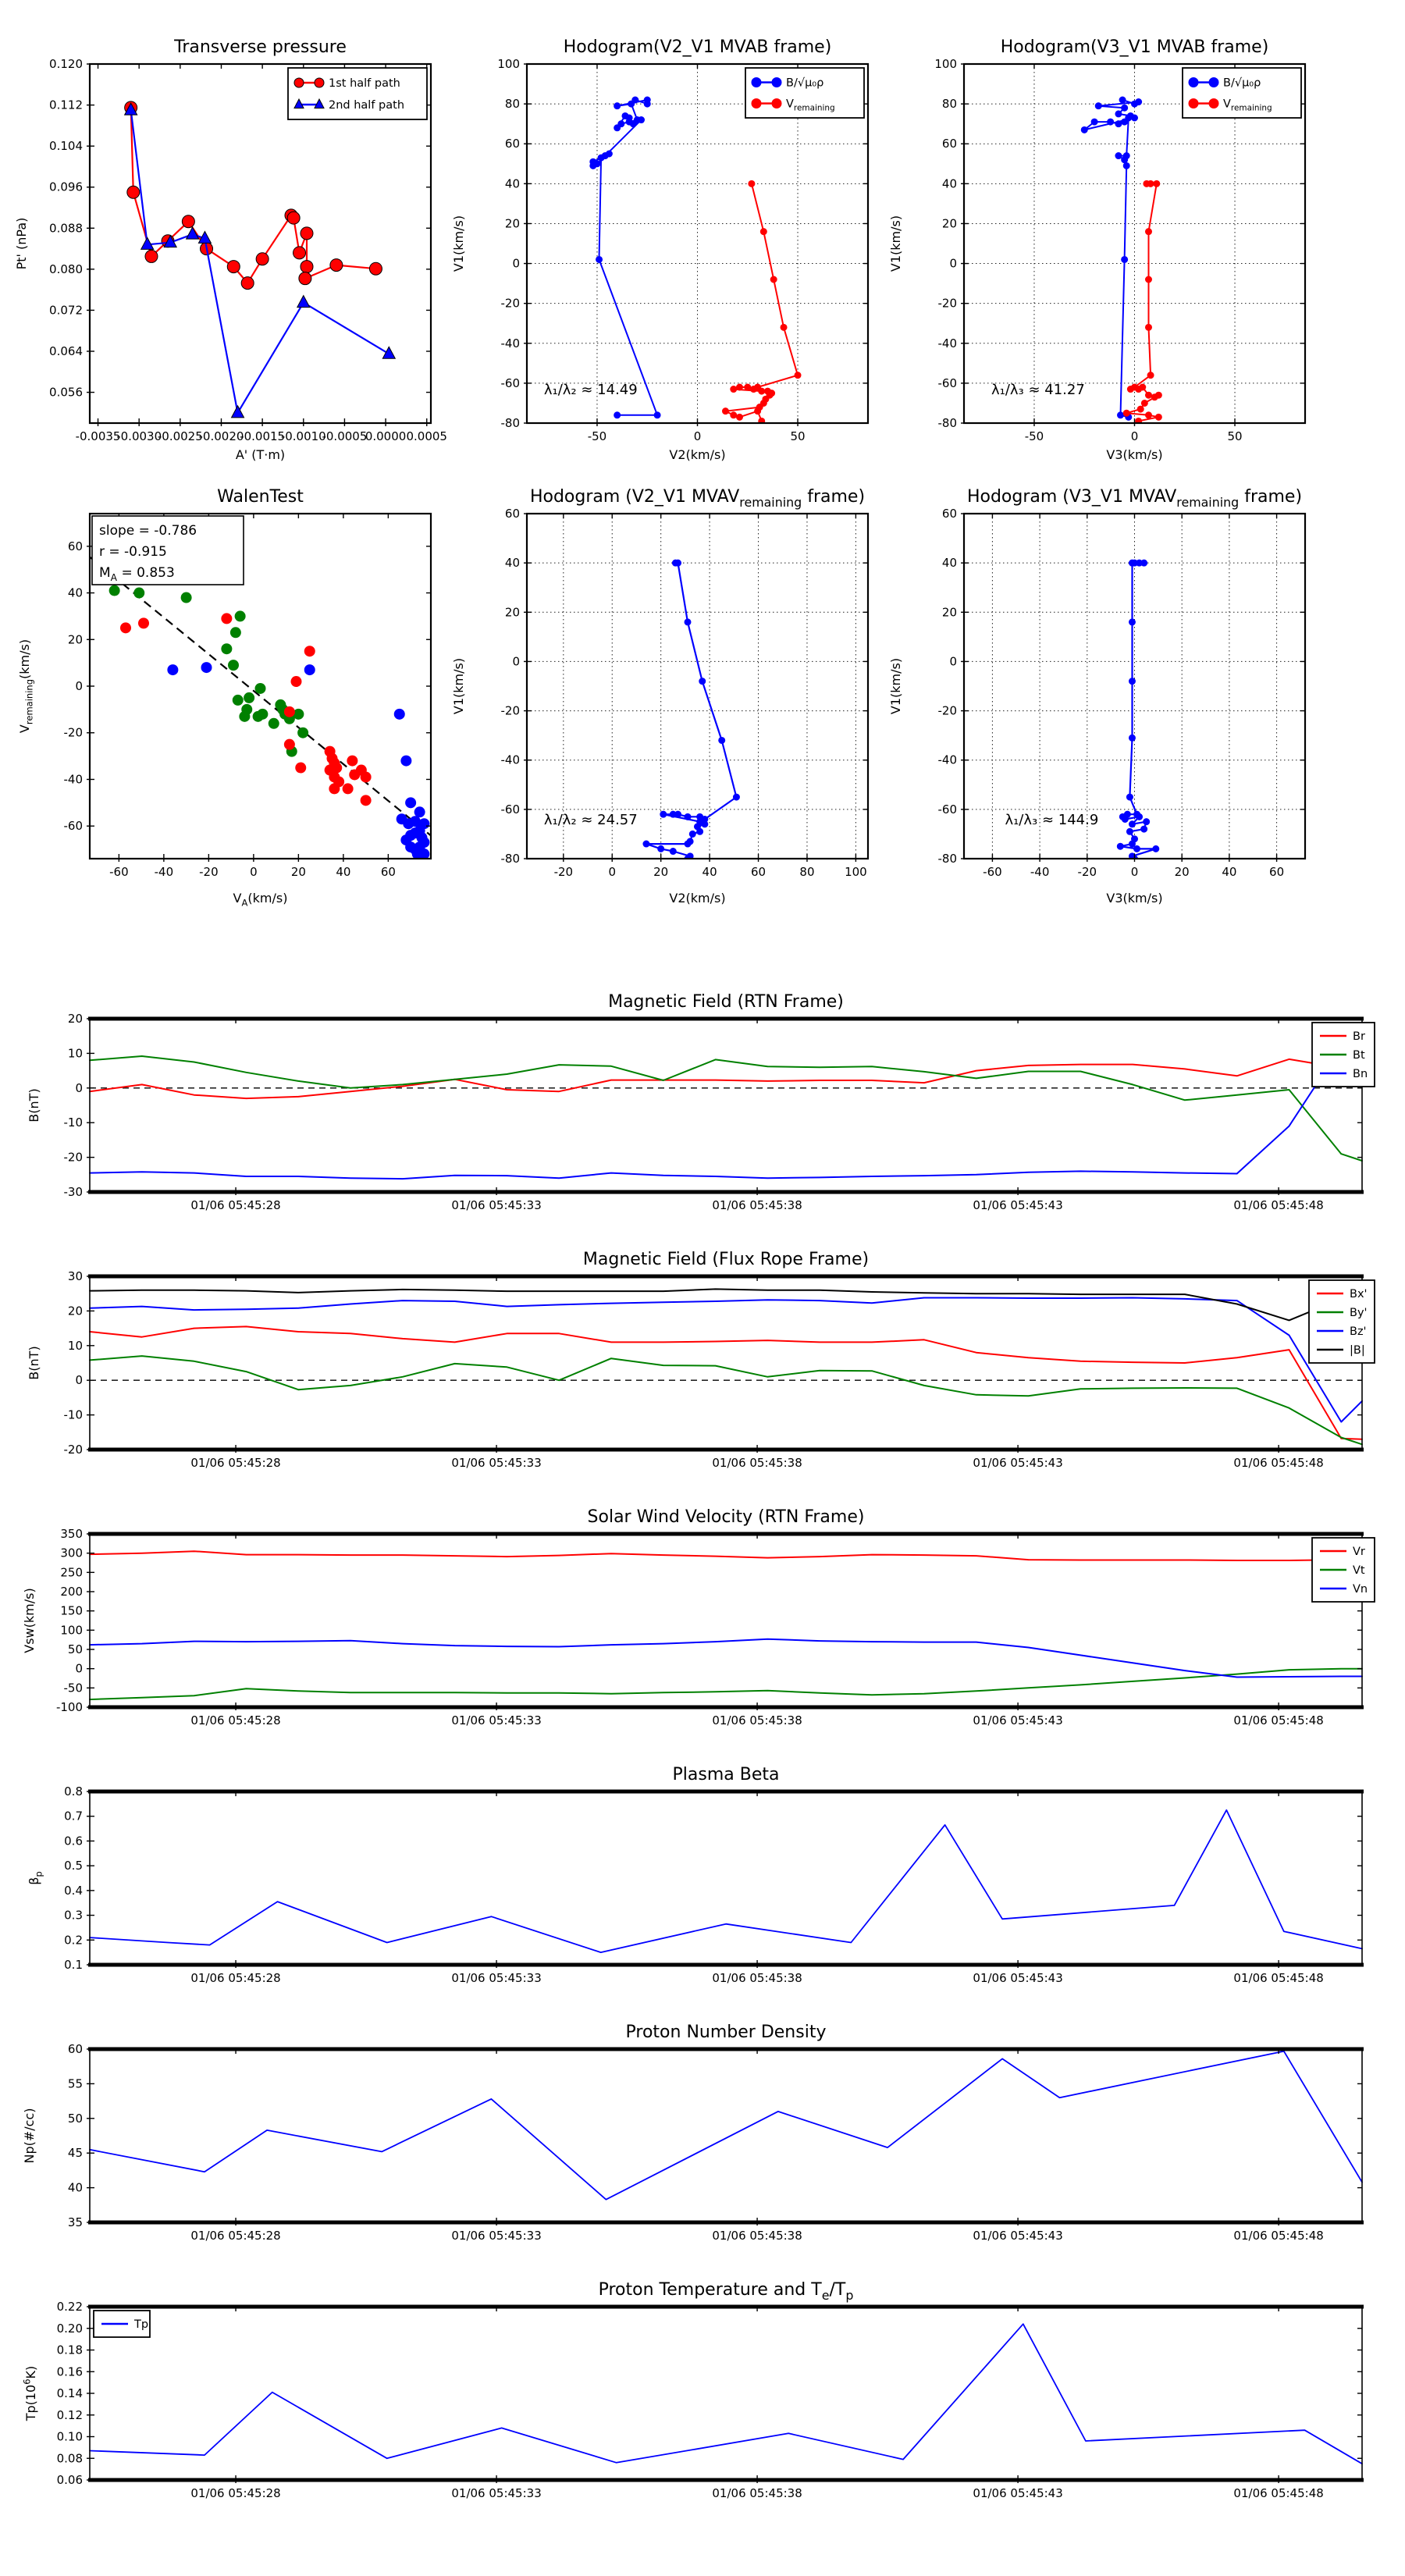 The image size is (1405, 2576). Describe the element at coordinates (72, 1611) in the screenshot. I see `svg-text: 150` at that location.